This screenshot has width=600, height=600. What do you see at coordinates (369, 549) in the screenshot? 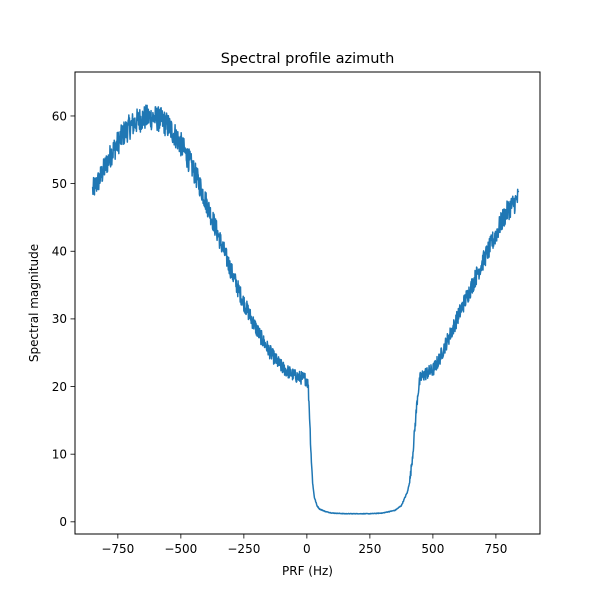
I see `x-tick-label: 250` at bounding box center [369, 549].